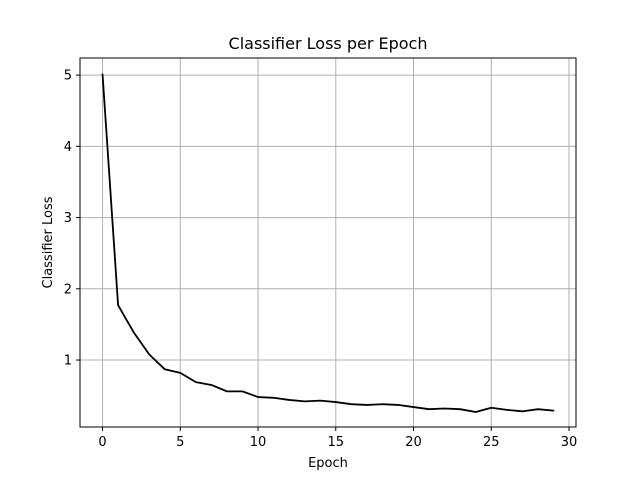  What do you see at coordinates (336, 442) in the screenshot?
I see `x-tick-label: 15` at bounding box center [336, 442].